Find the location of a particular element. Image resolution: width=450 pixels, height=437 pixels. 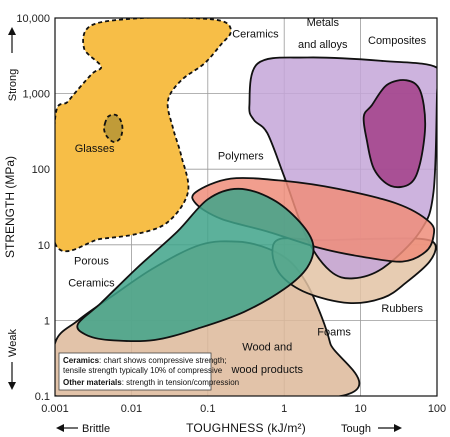

region-label-composites: Composites is located at coordinates (397, 41).